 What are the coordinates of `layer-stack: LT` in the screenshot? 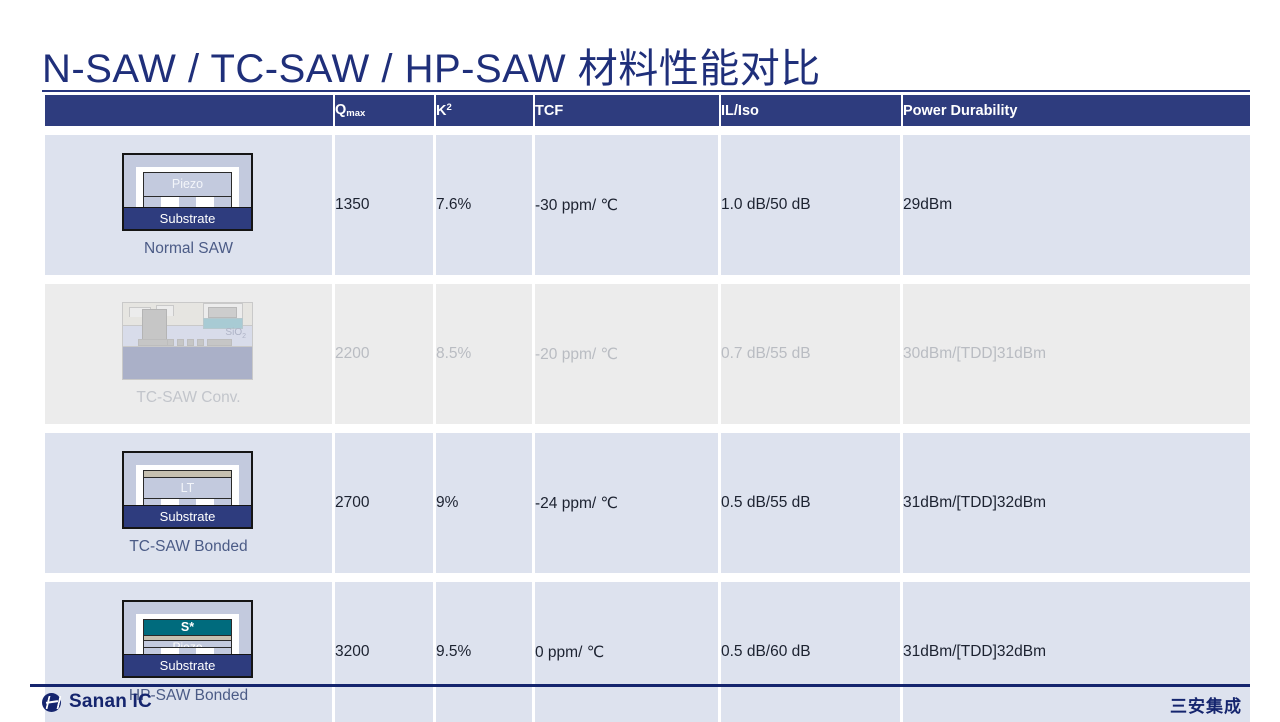 It's located at (187, 487).